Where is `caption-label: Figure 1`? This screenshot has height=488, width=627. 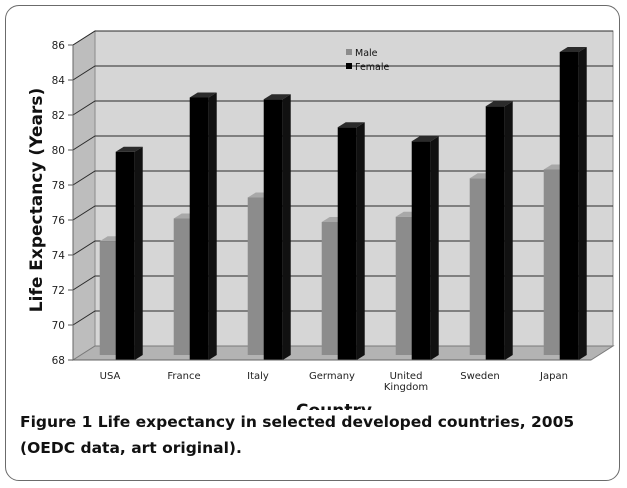 caption-label: Figure 1 is located at coordinates (59, 422).